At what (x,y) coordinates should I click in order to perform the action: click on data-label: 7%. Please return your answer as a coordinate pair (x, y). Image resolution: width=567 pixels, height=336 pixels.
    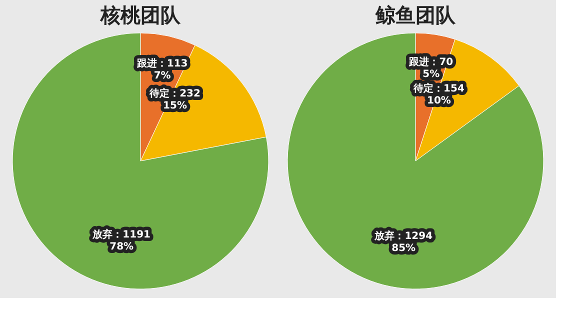
    Looking at the image, I should click on (162, 76).